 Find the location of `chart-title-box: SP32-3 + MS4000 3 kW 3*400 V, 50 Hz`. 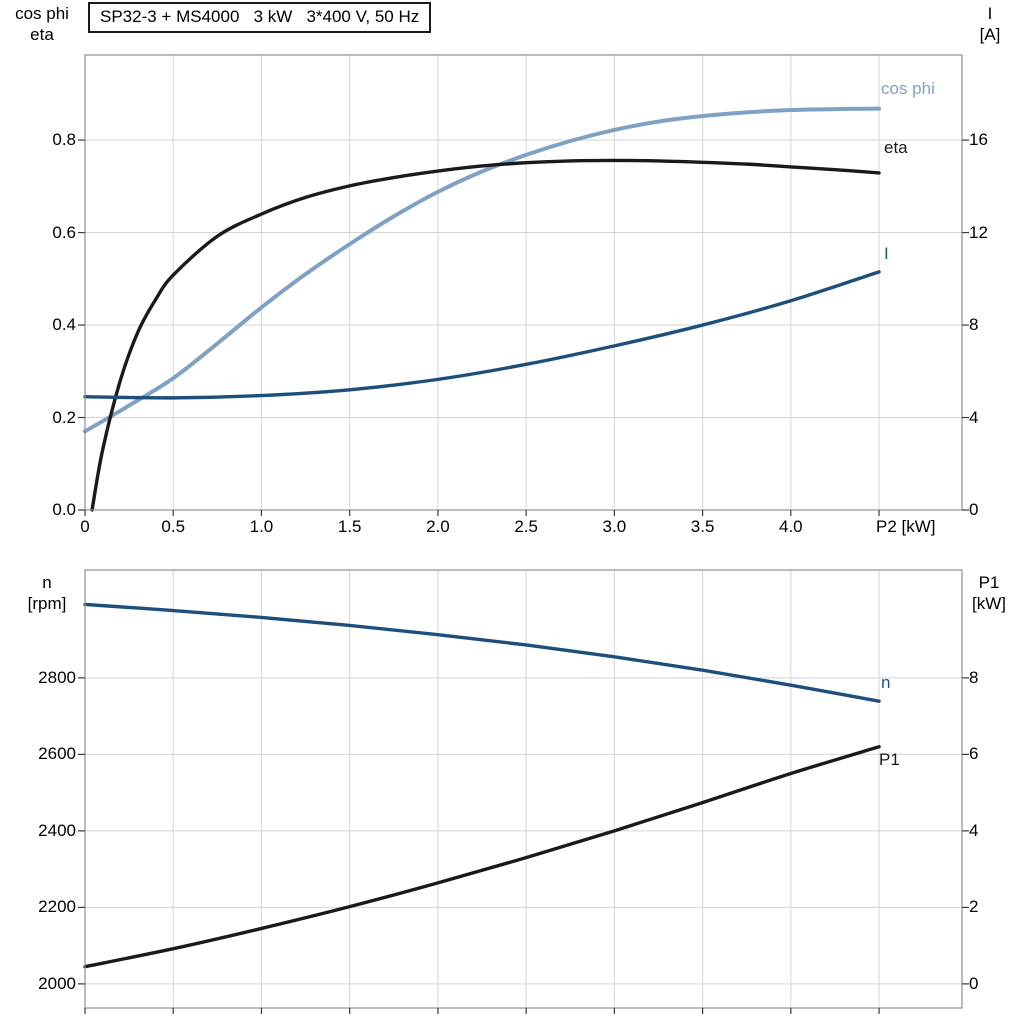

chart-title-box: SP32-3 + MS4000 3 kW 3*400 V, 50 Hz is located at coordinates (260, 17).